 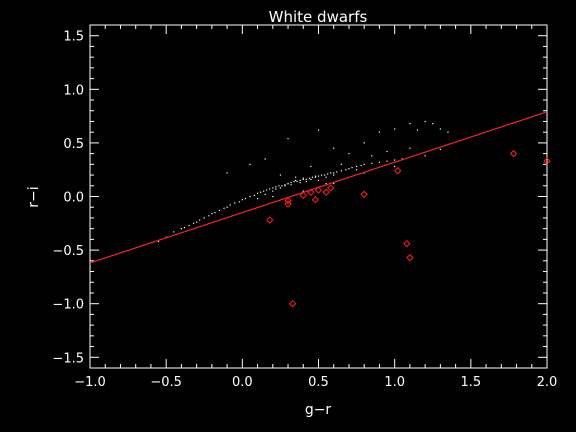 What do you see at coordinates (68, 305) in the screenshot?
I see `y-tick-label: −1.0` at bounding box center [68, 305].